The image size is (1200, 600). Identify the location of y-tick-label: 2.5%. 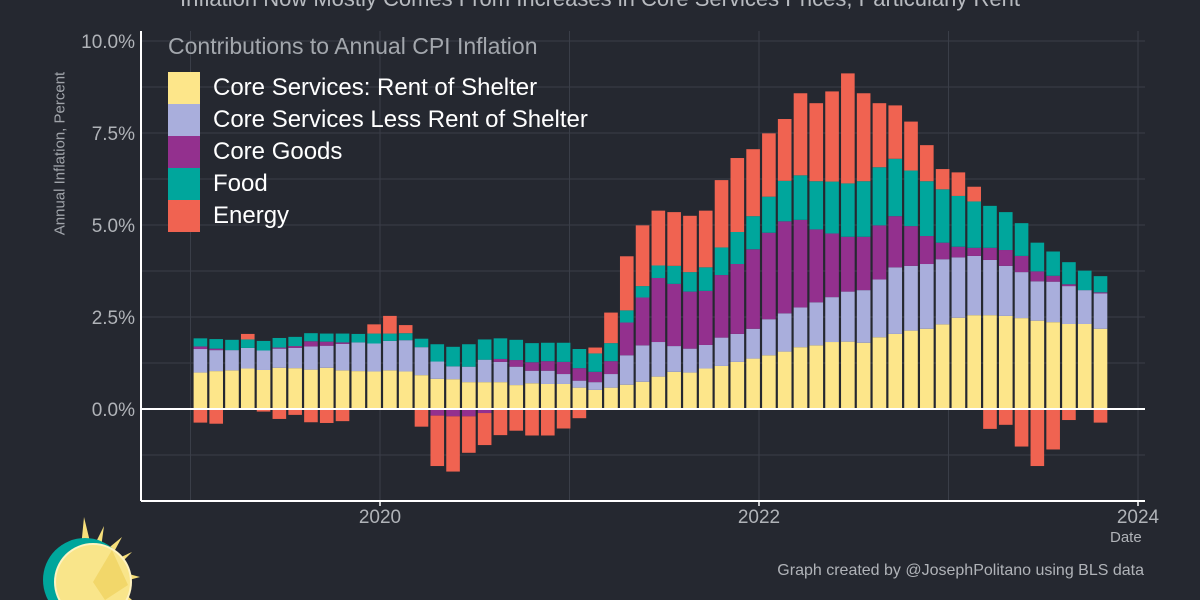
(113, 318).